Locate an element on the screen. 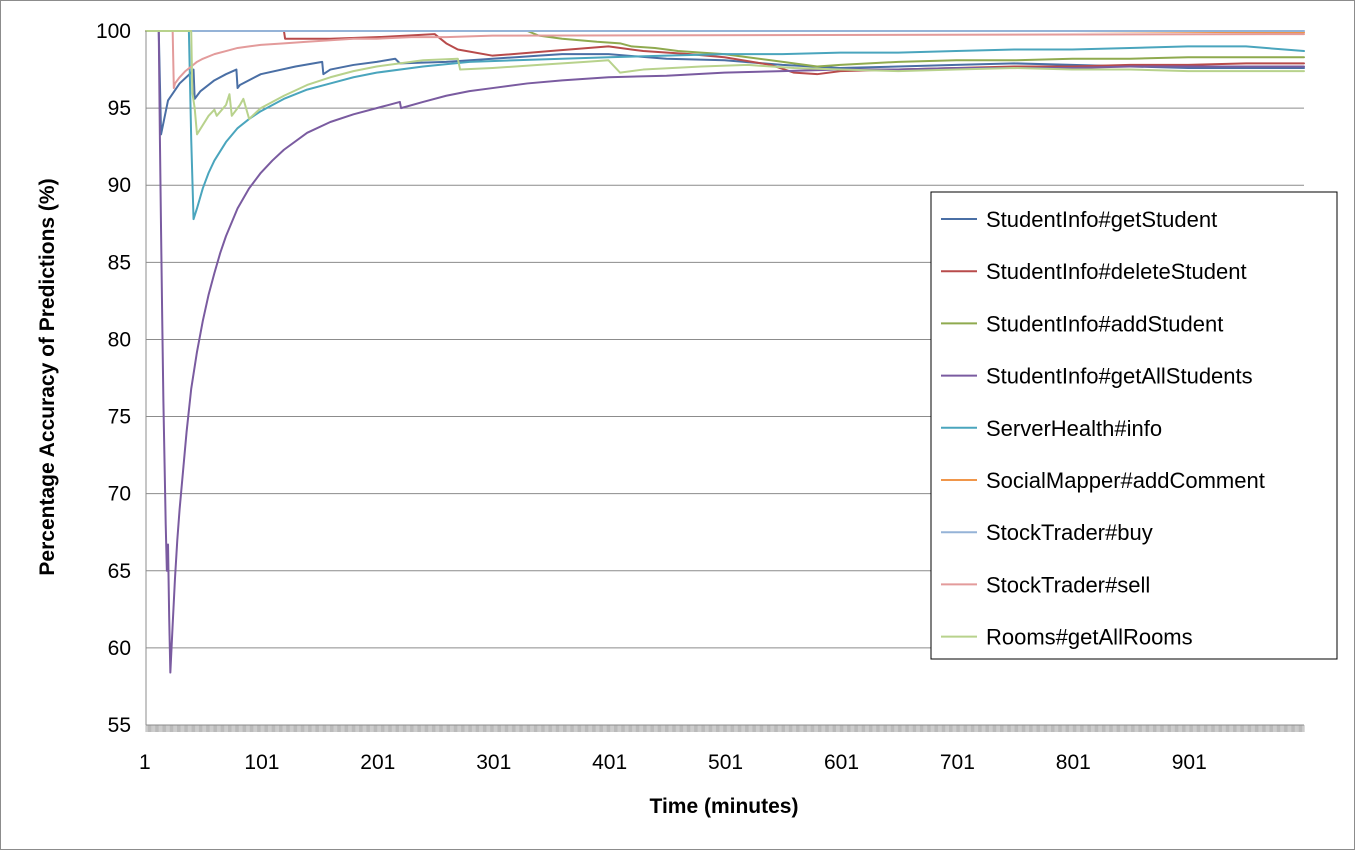  x-tick-label: 101 is located at coordinates (261, 762).